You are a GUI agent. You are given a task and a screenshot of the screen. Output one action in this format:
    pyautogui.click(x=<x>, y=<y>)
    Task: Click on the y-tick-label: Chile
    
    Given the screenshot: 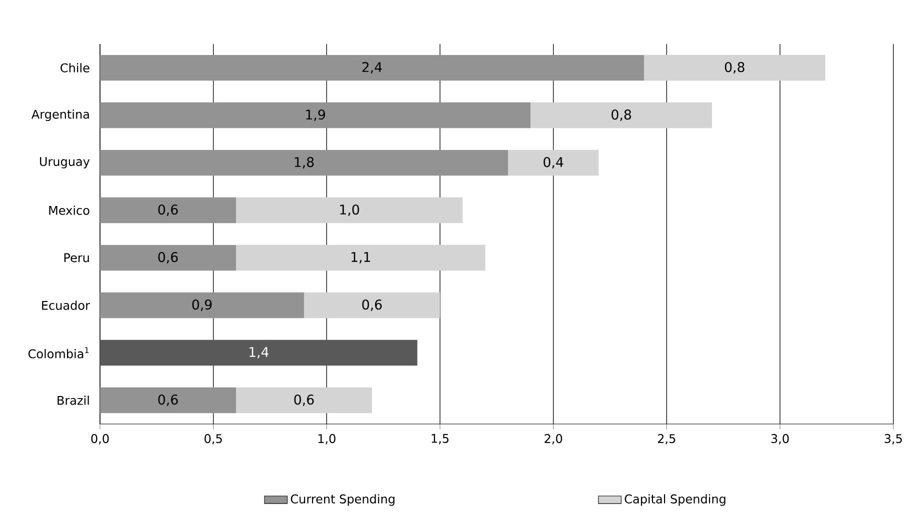 What is the action you would take?
    pyautogui.click(x=75, y=67)
    